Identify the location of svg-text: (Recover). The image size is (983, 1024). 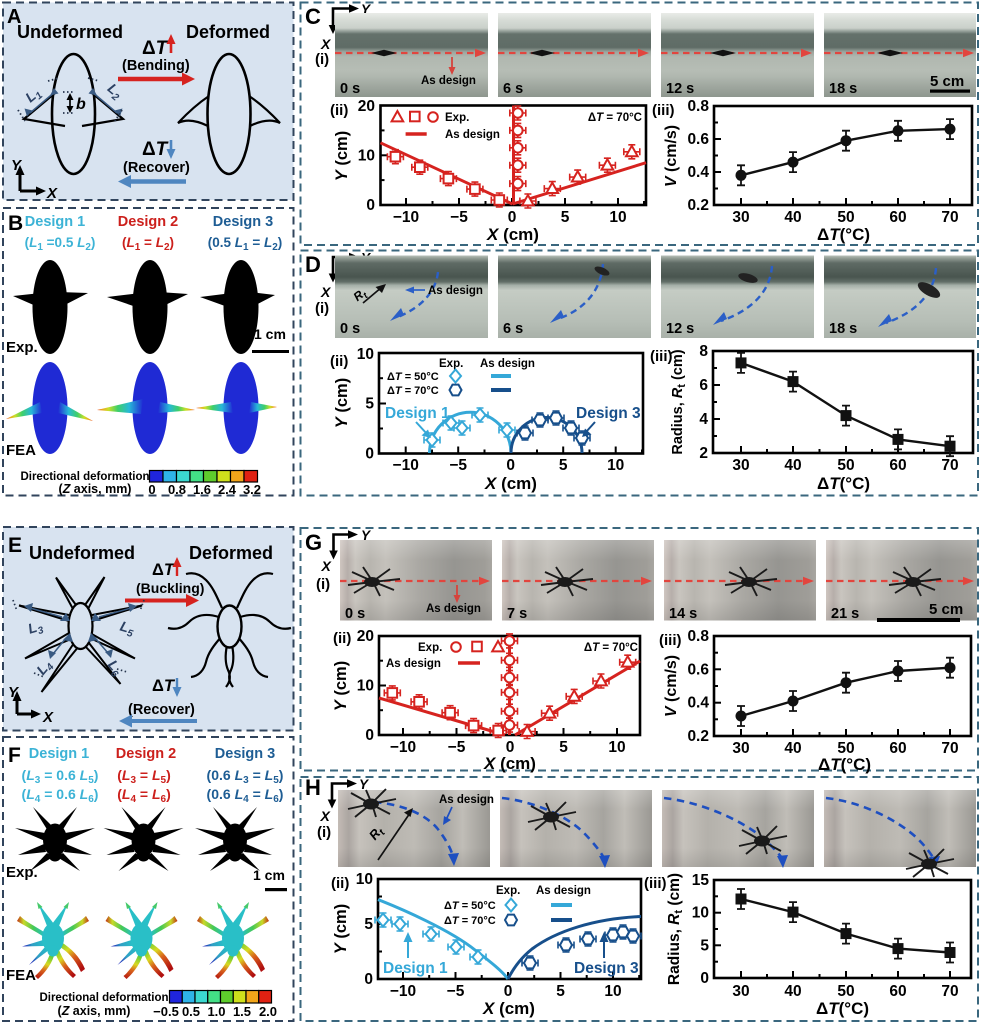
(161, 710).